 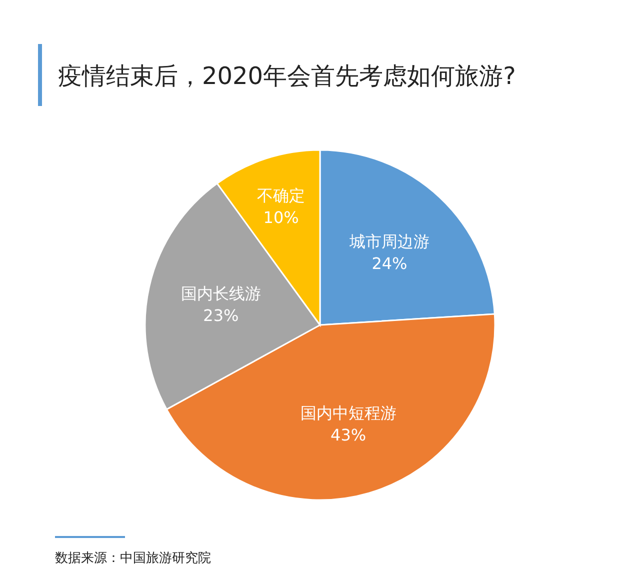 What do you see at coordinates (133, 558) in the screenshot?
I see `source-note: 数据来源：中国旅游研究院` at bounding box center [133, 558].